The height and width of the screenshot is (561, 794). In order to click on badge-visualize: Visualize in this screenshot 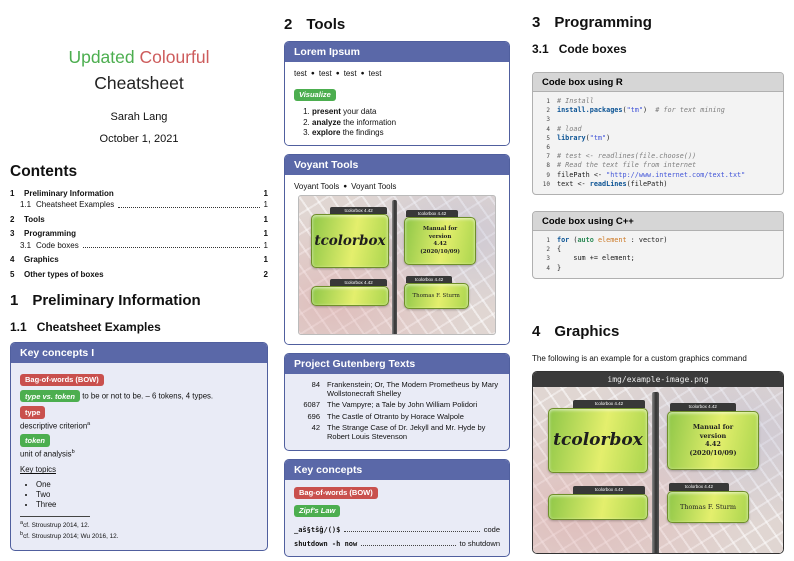, I will do `click(315, 94)`.